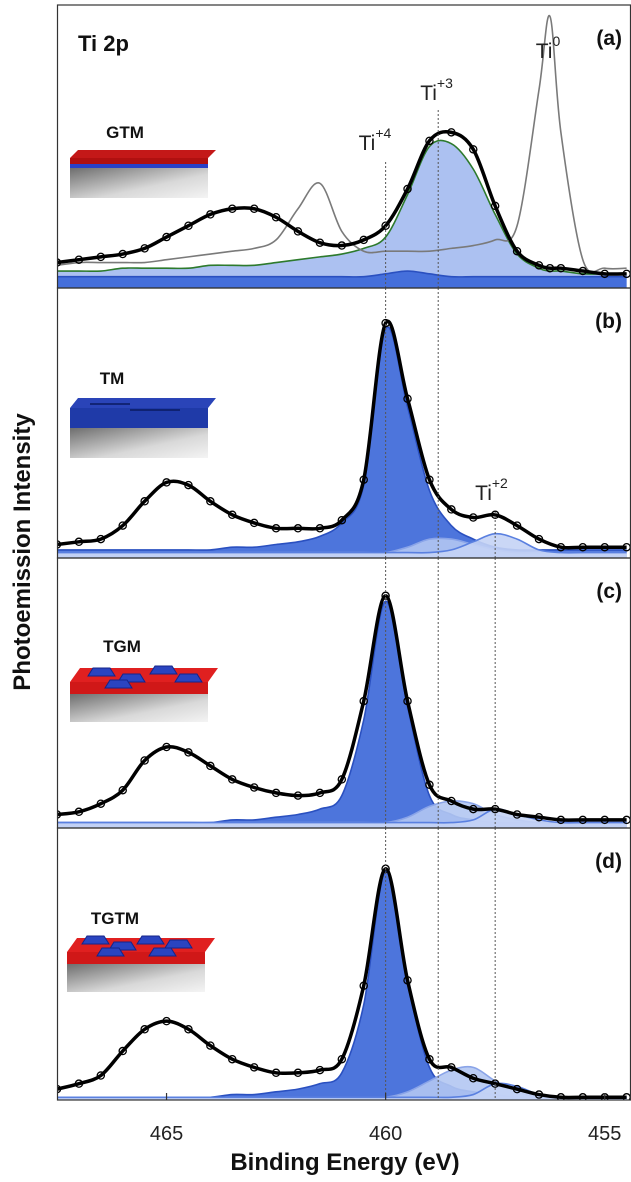  What do you see at coordinates (115, 918) in the screenshot?
I see `sample-label: TGTM` at bounding box center [115, 918].